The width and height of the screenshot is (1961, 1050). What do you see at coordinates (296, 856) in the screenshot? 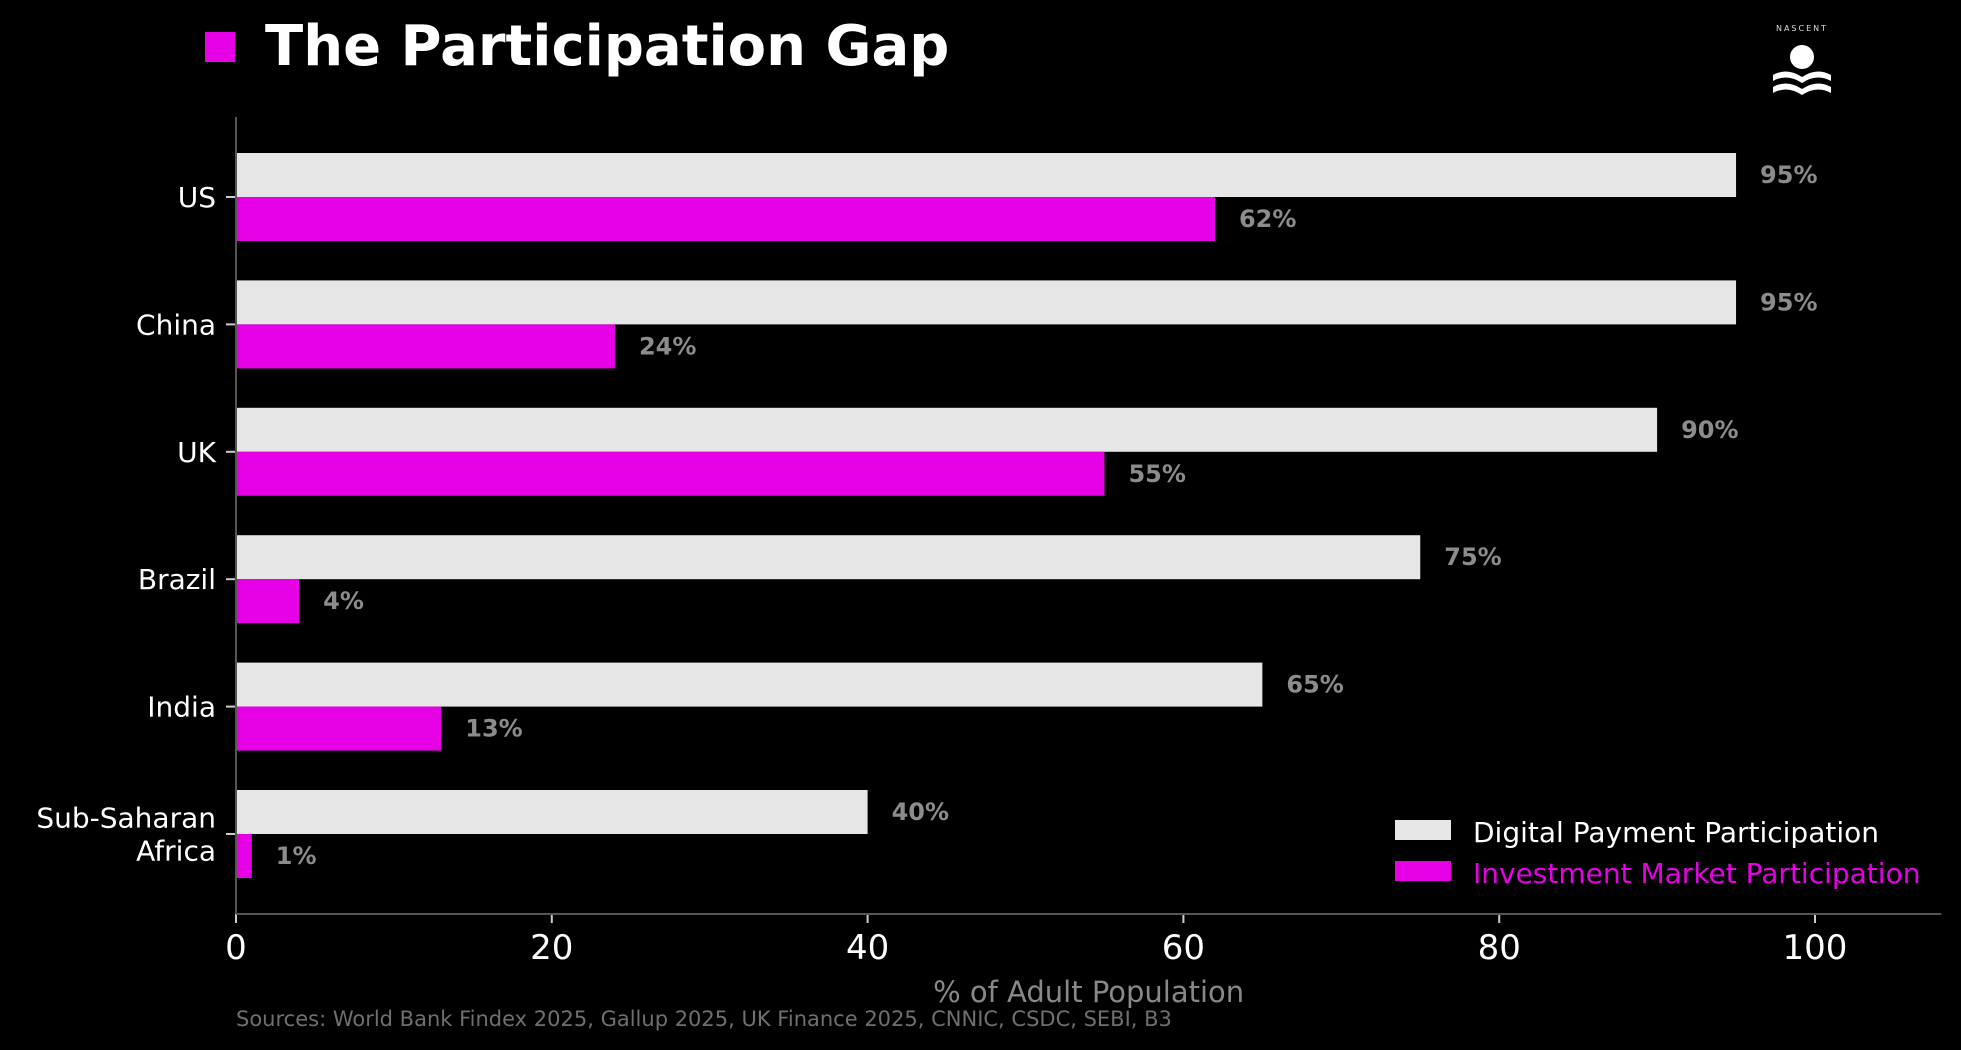
I see `data-label-investment-sub-saharan-africa: 1%` at bounding box center [296, 856].